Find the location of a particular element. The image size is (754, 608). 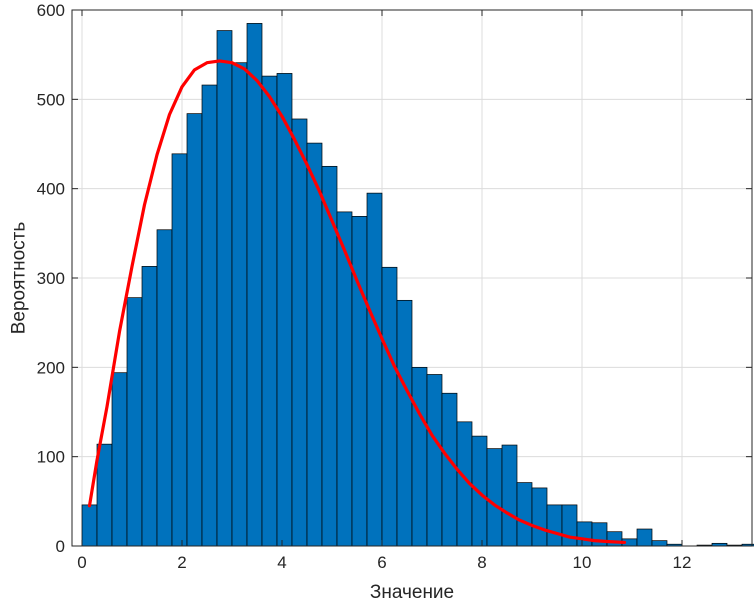

x-tick-label: 2 is located at coordinates (181, 562).